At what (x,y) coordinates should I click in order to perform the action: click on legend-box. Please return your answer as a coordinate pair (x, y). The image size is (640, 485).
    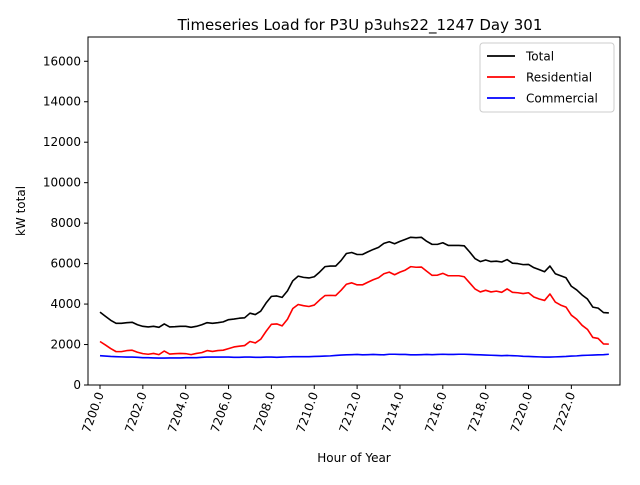
    Looking at the image, I should click on (547, 77).